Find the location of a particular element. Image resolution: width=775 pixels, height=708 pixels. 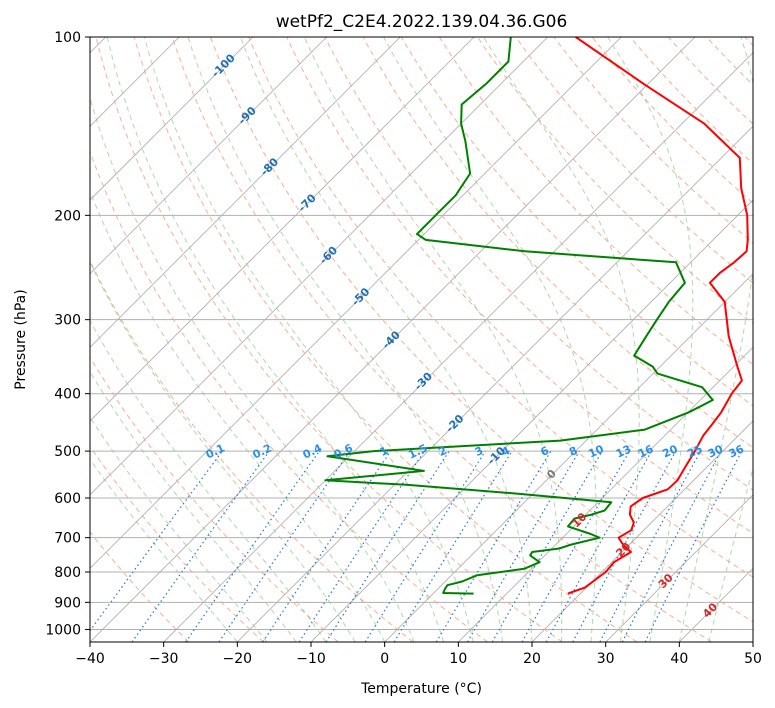

mixing-ratio-label: 25 is located at coordinates (694, 451).